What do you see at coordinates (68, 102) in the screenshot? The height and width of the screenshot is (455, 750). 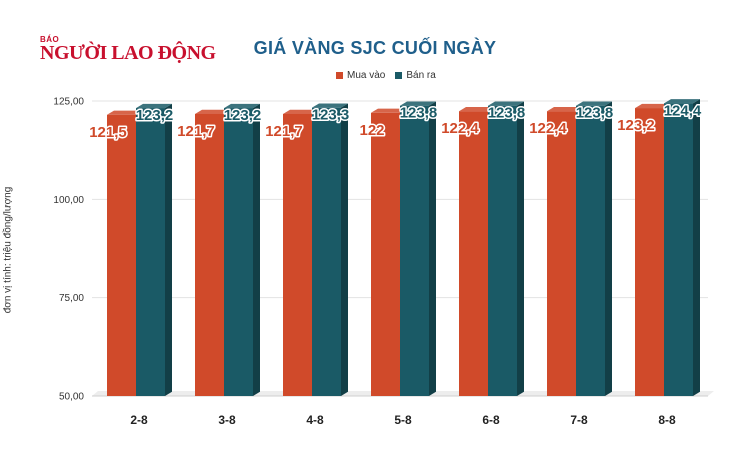 I see `y-tick-label: 125,00` at bounding box center [68, 102].